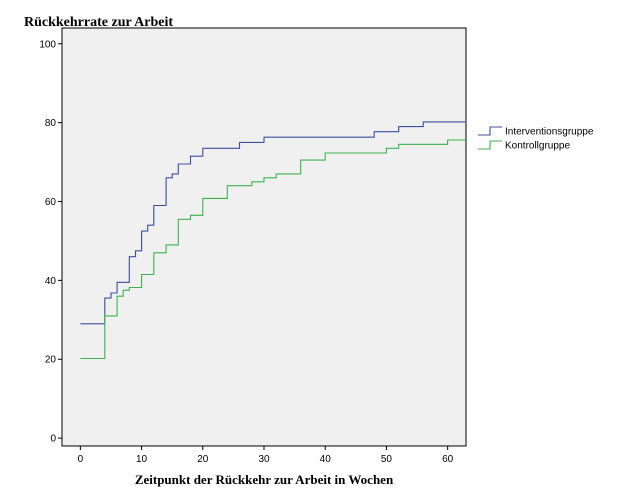  I want to click on x-tick-label: 50, so click(387, 459).